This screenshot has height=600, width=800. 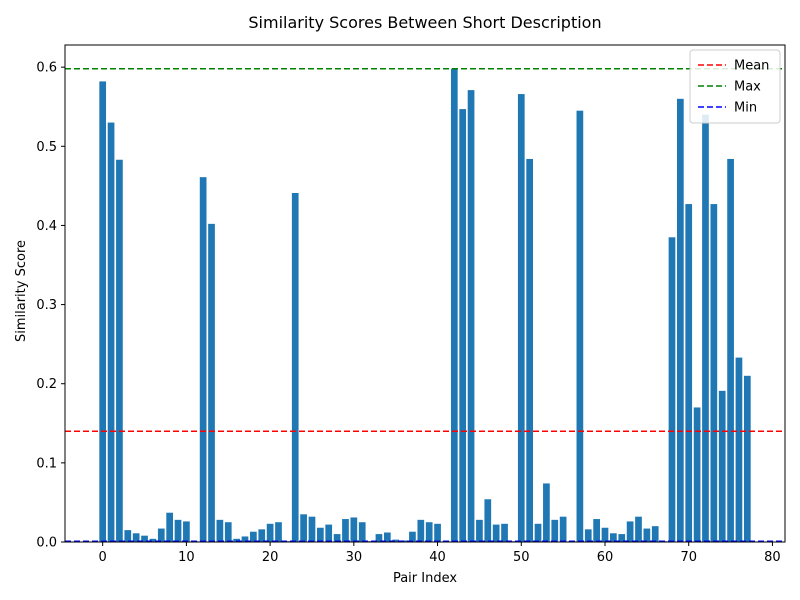 I want to click on x-tick-label: 20, so click(x=270, y=557).